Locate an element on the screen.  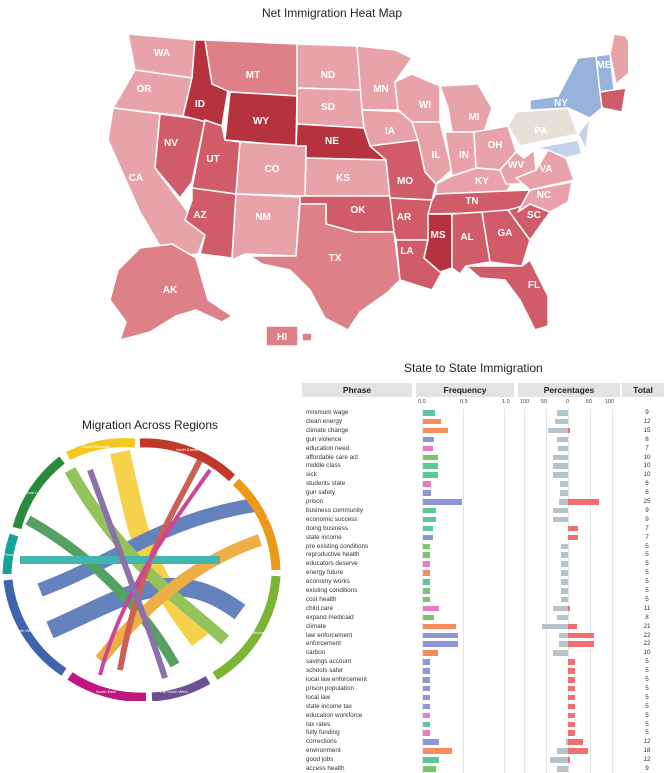
state-nm is located at coordinates (266, 227).